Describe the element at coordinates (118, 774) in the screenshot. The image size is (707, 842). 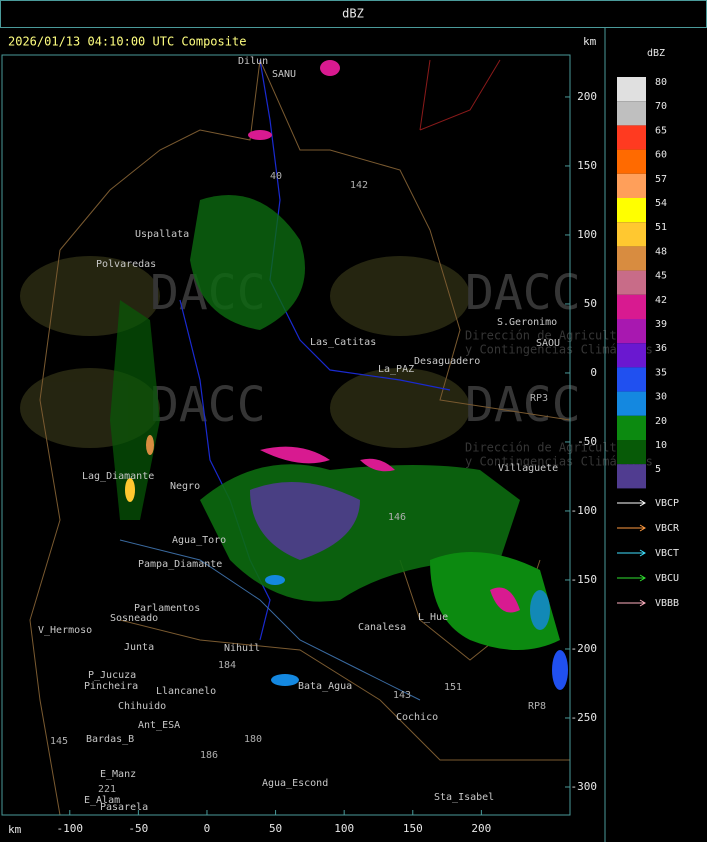
I see `place-label: E_Manz` at that location.